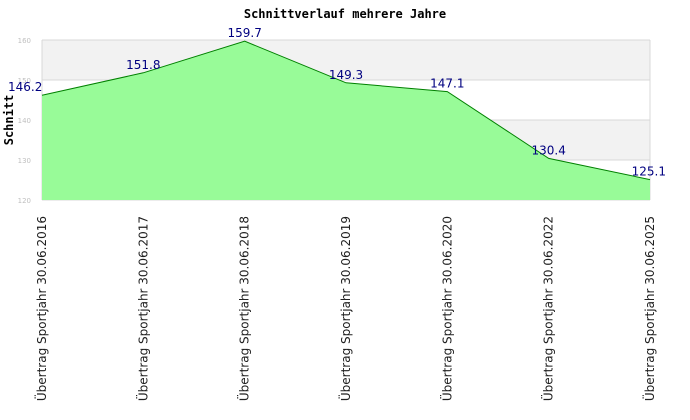 Image resolution: width=690 pixels, height=420 pixels. Describe the element at coordinates (649, 172) in the screenshot. I see `data-label: 125.1` at that location.